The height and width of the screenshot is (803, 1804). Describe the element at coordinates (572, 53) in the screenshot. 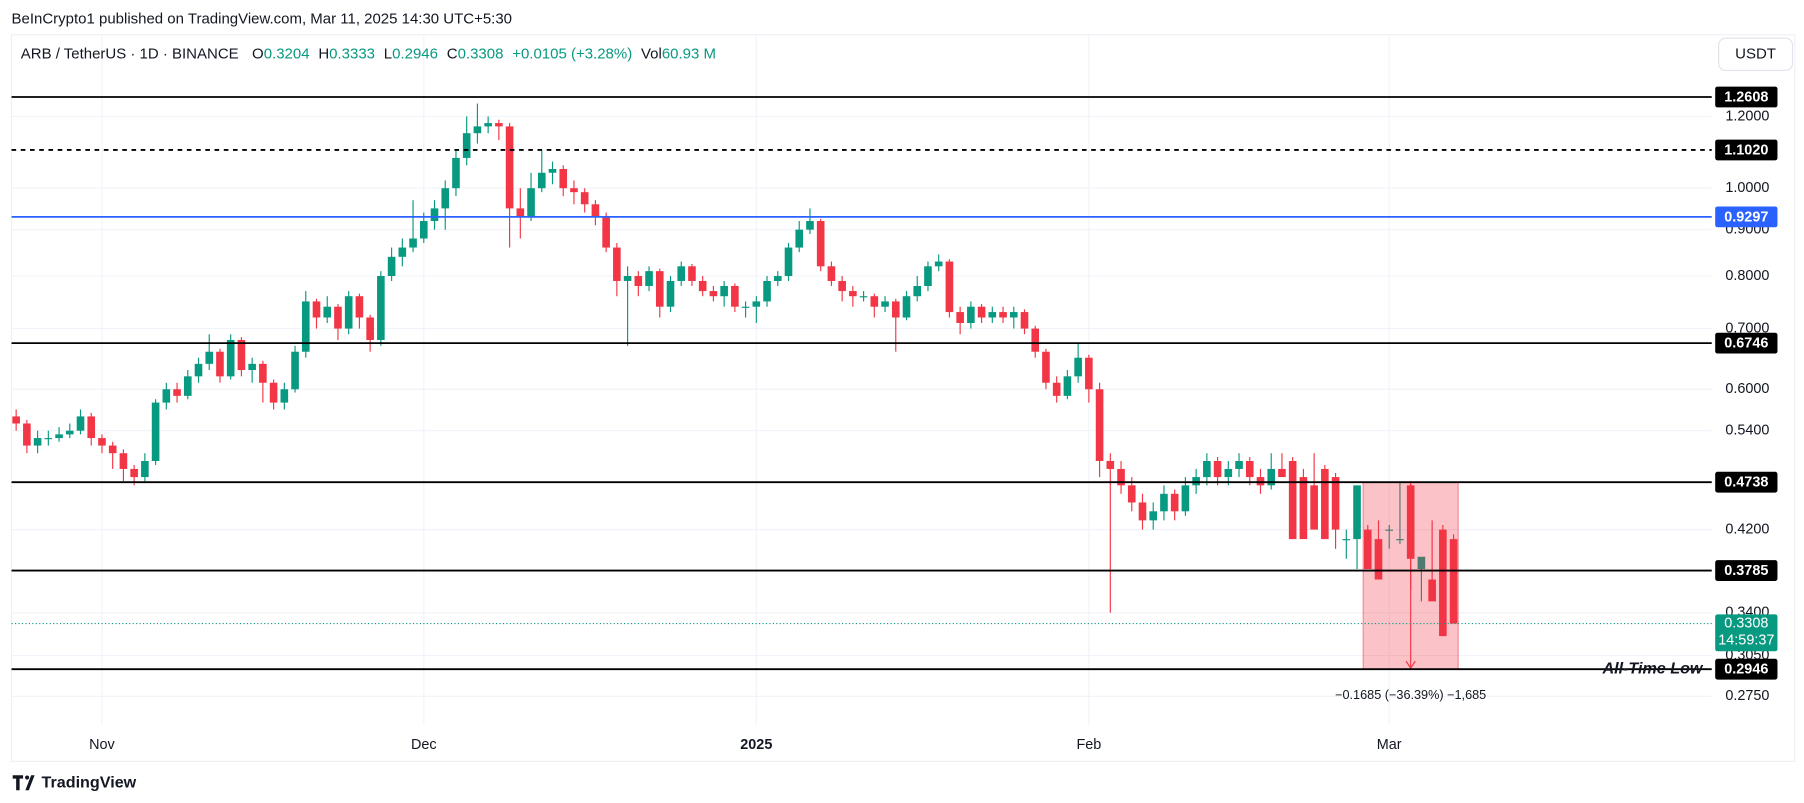

I see `legend-change: +0.0105 (+3.28%)` at that location.